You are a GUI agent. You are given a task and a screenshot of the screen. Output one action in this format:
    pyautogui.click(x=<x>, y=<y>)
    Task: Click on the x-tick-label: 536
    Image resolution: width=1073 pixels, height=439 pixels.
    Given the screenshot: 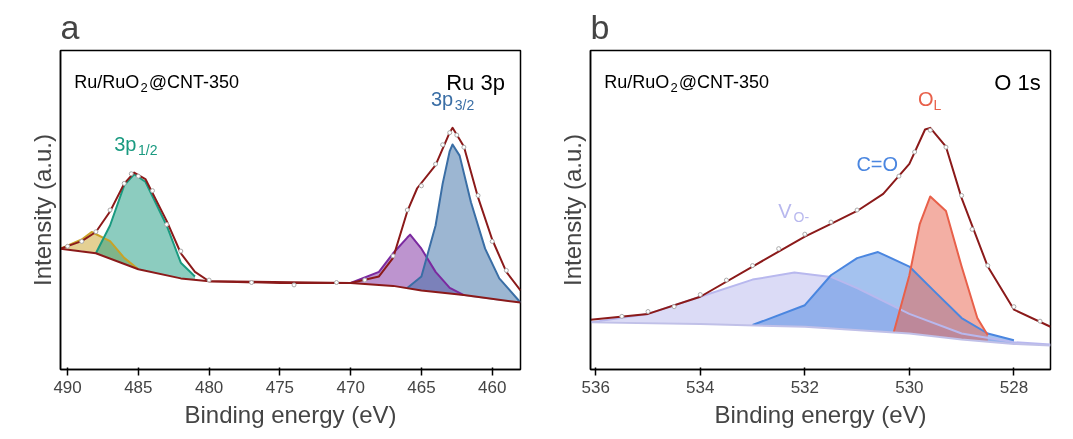 What is the action you would take?
    pyautogui.click(x=595, y=387)
    